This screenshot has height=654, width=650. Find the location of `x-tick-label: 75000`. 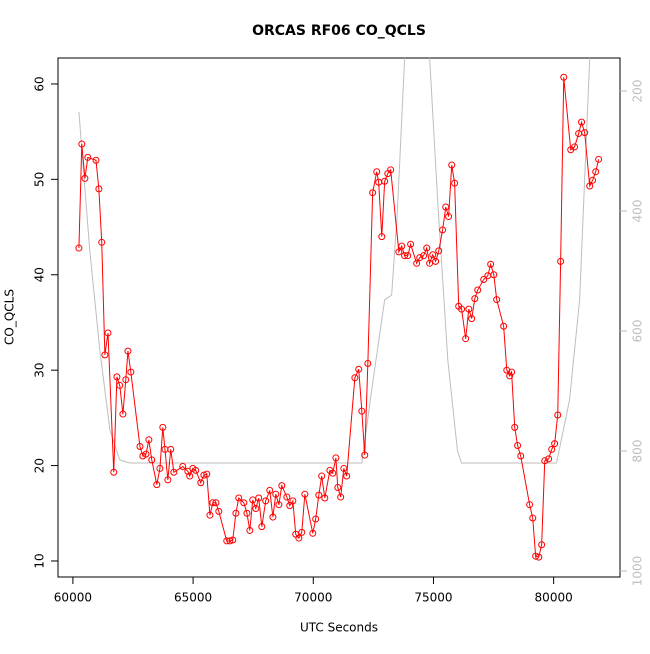

x-tick-label: 75000 is located at coordinates (433, 598).